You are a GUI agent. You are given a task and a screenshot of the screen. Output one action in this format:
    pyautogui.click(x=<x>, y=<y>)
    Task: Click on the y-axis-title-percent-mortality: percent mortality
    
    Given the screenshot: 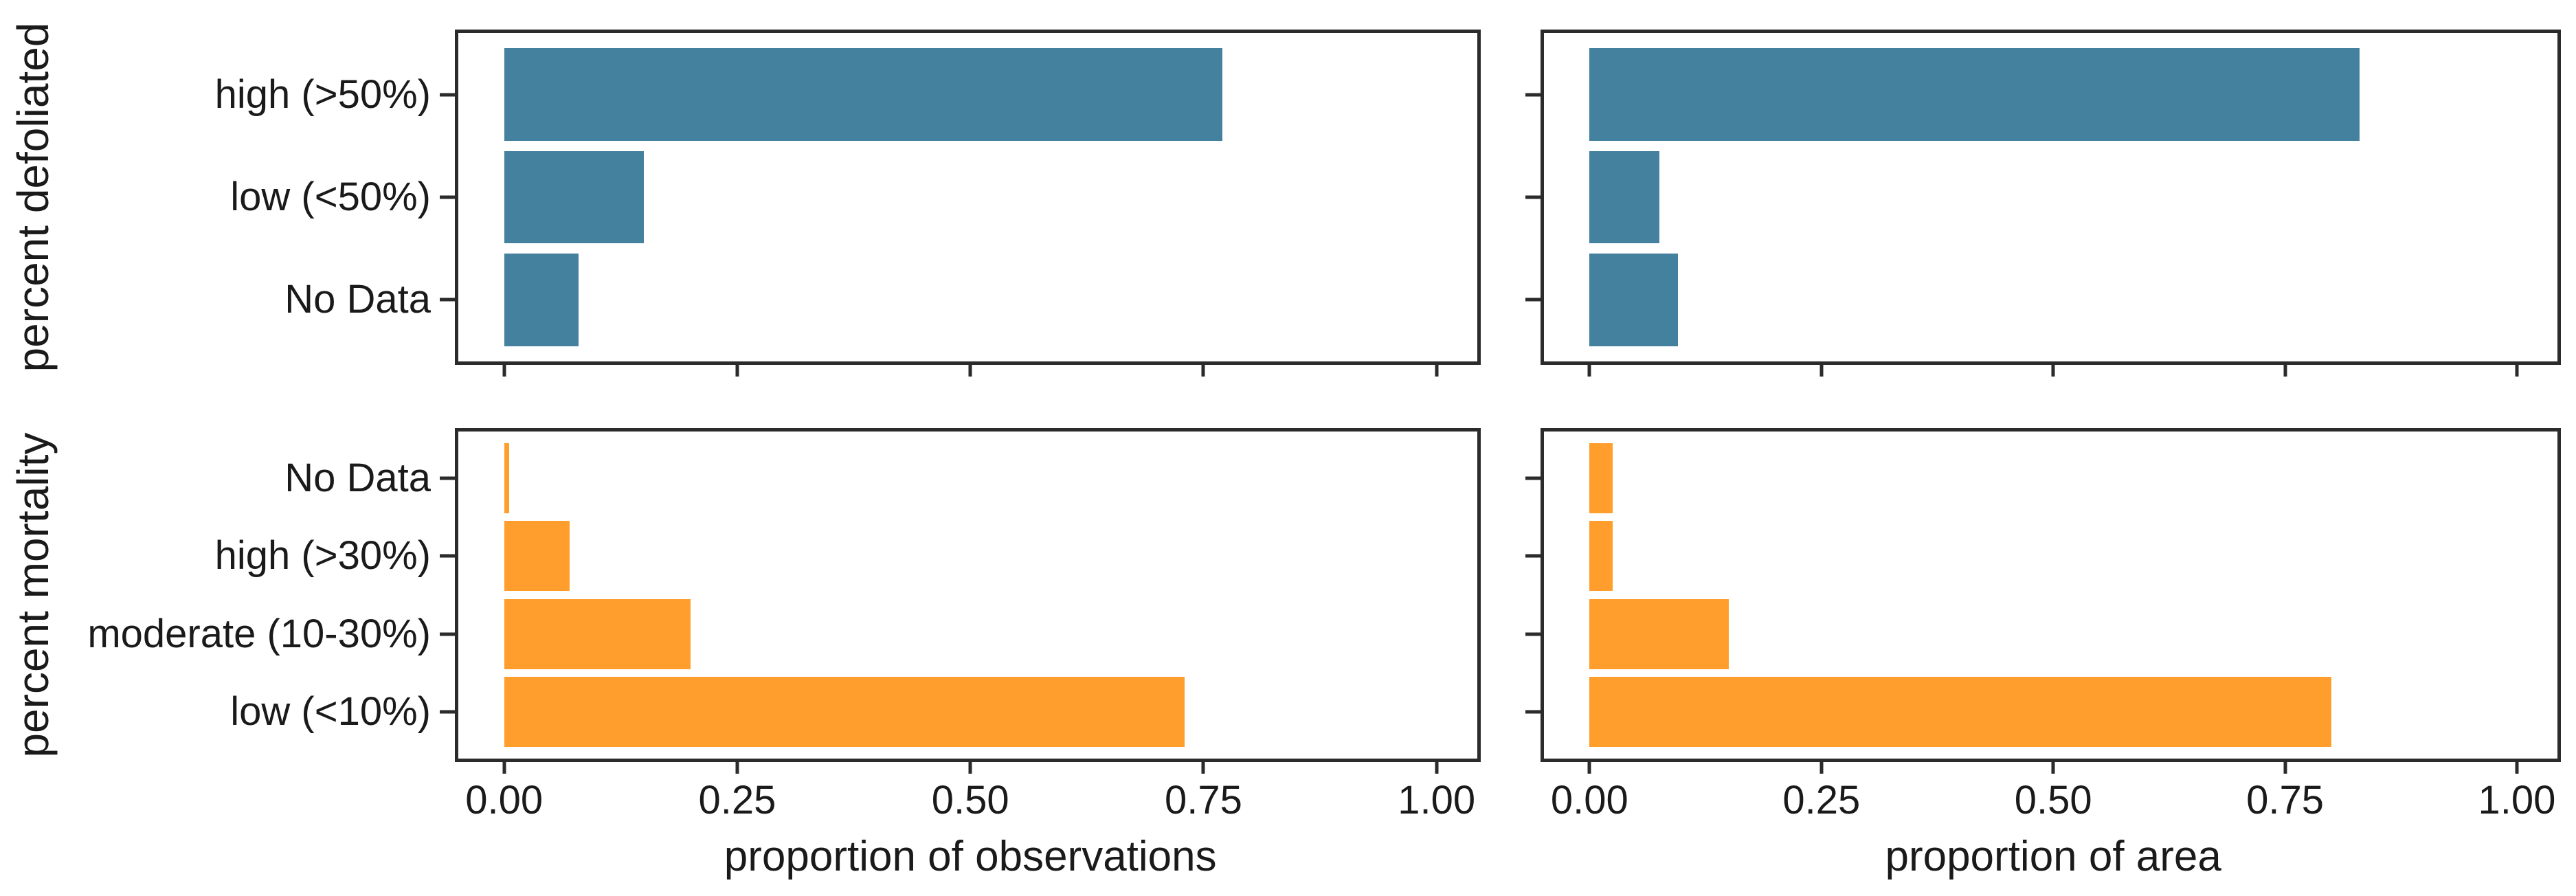 What is the action you would take?
    pyautogui.click(x=33, y=595)
    